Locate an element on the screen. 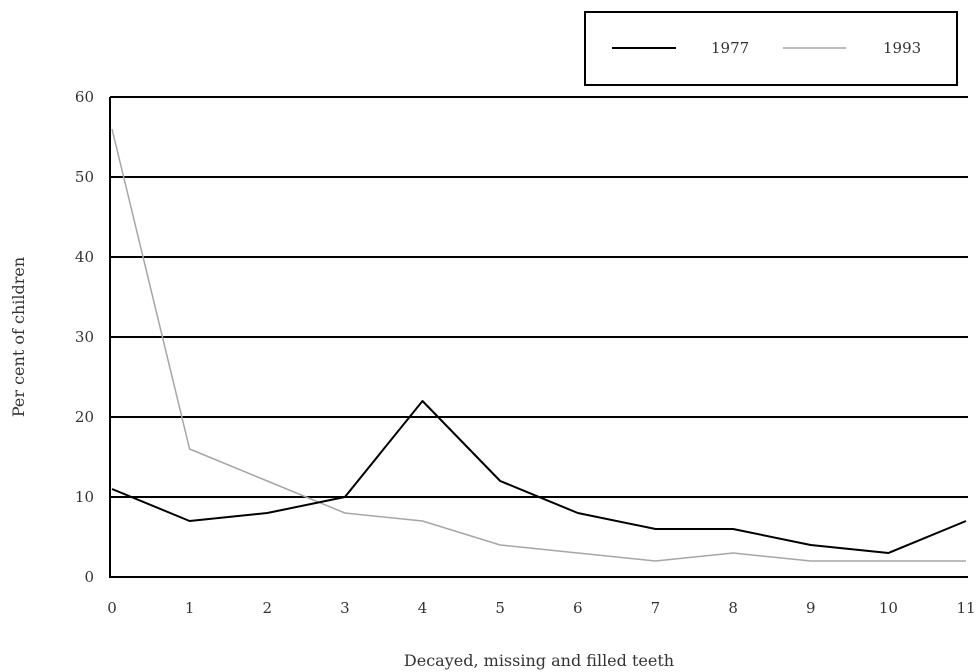  y-tick-label: 60 is located at coordinates (84, 97).